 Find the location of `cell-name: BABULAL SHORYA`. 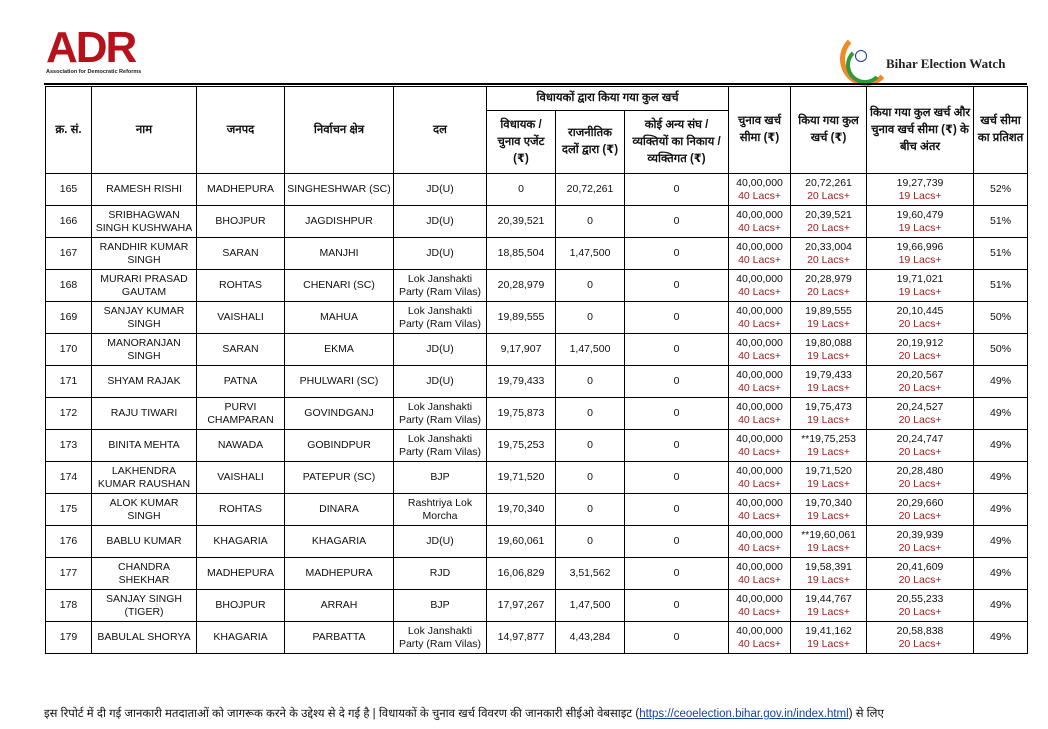

cell-name: BABULAL SHORYA is located at coordinates (144, 637).